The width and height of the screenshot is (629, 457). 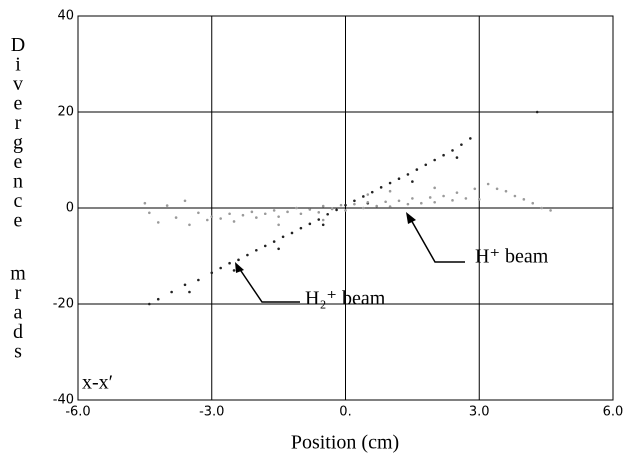 I want to click on annotation: H₂⁺ beam, so click(x=345, y=299).